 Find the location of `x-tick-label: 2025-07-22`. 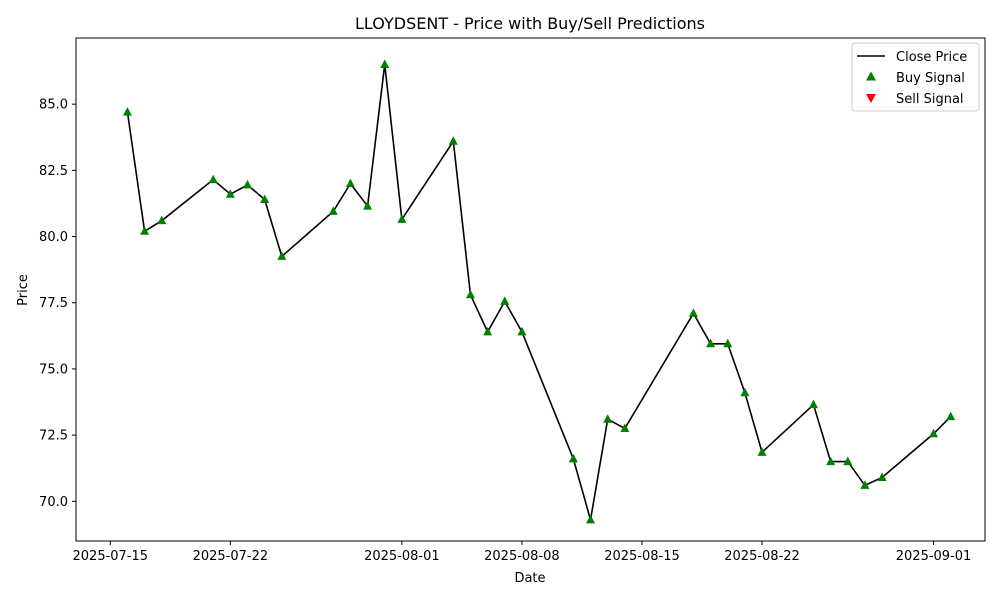

x-tick-label: 2025-07-22 is located at coordinates (231, 556).